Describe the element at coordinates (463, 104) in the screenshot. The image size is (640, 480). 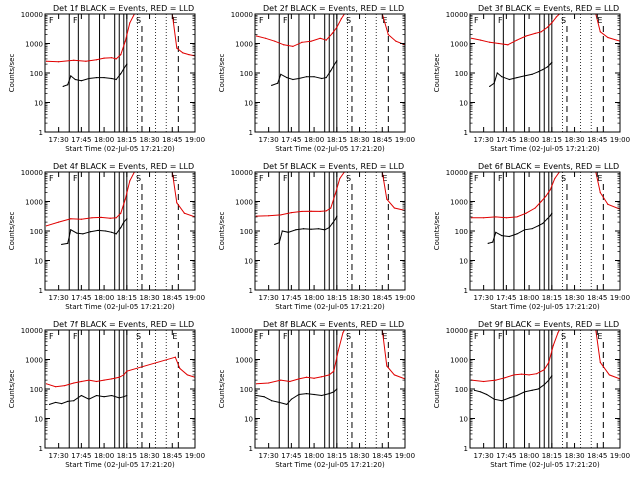
I see `y-tick-label: 10` at that location.